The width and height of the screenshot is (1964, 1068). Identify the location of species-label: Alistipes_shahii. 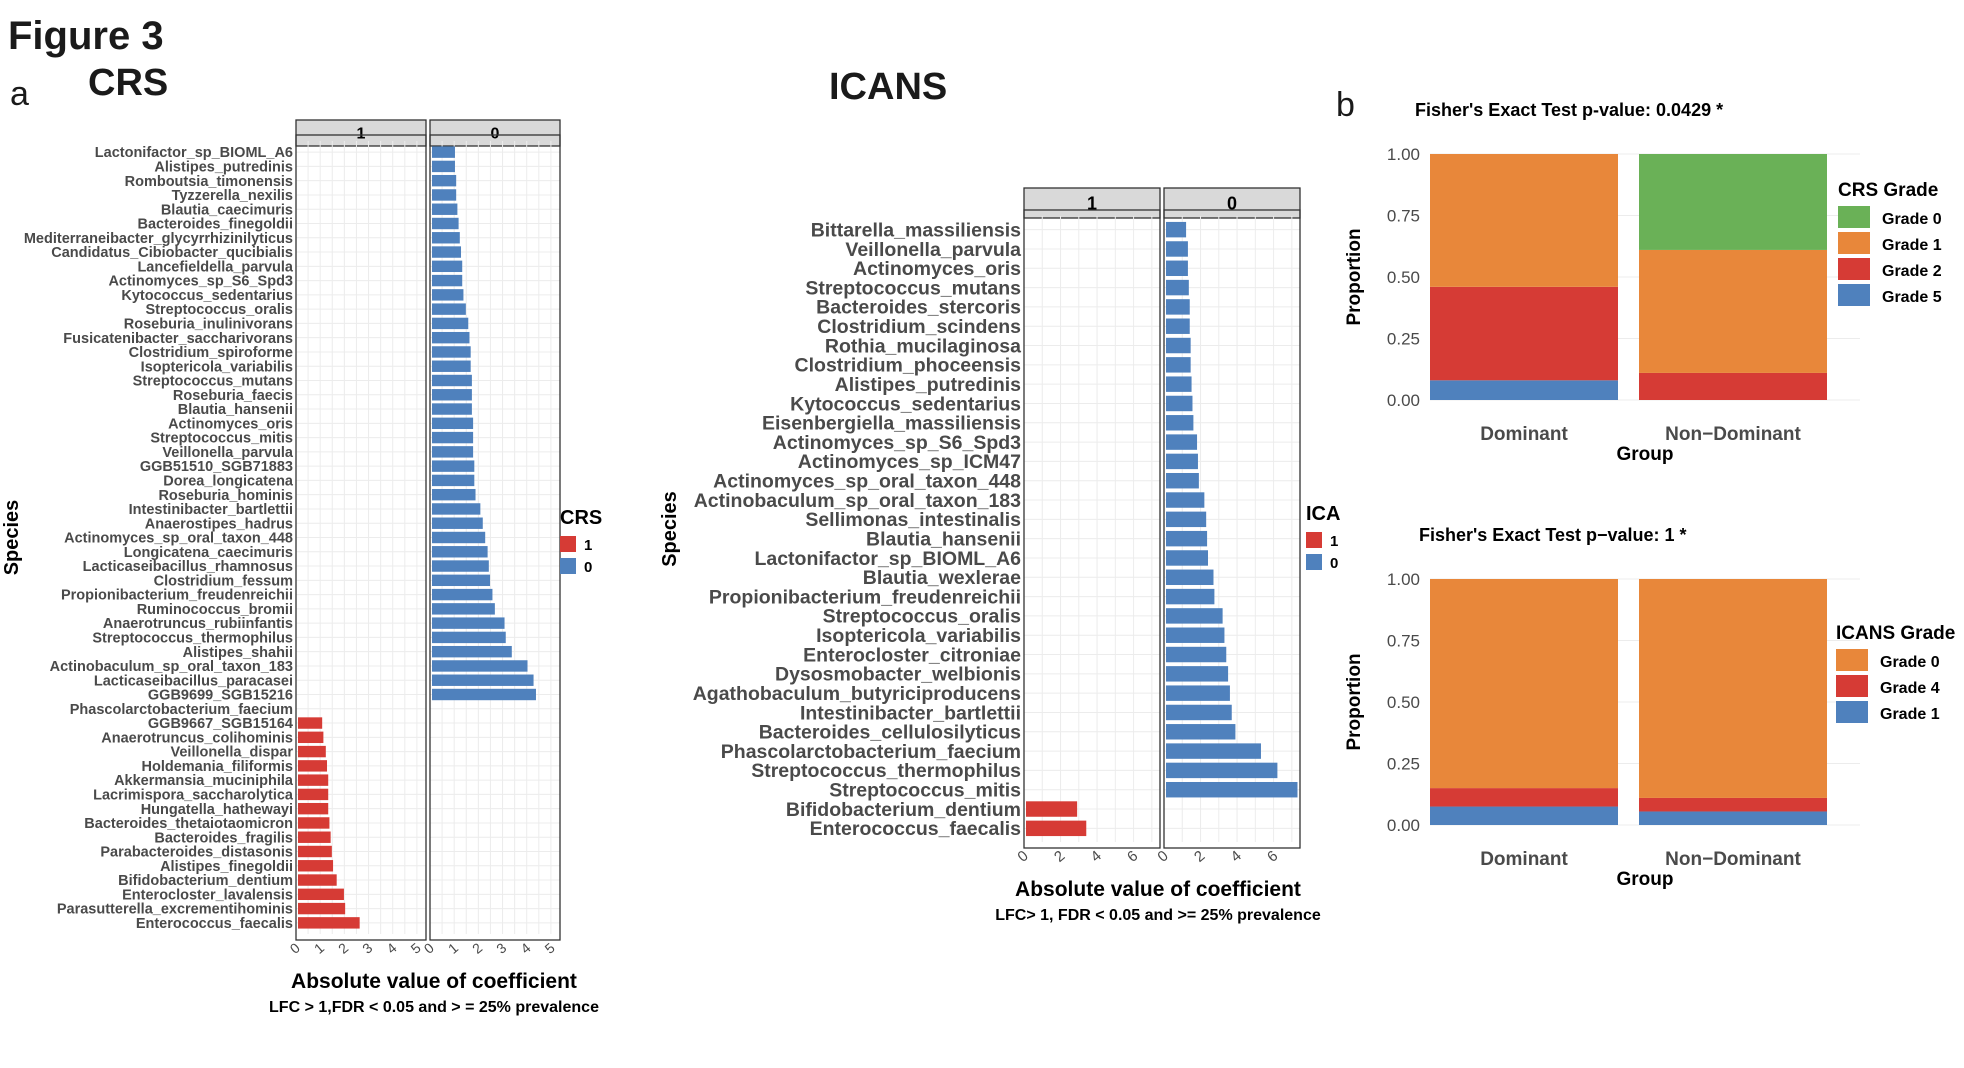
(238, 653).